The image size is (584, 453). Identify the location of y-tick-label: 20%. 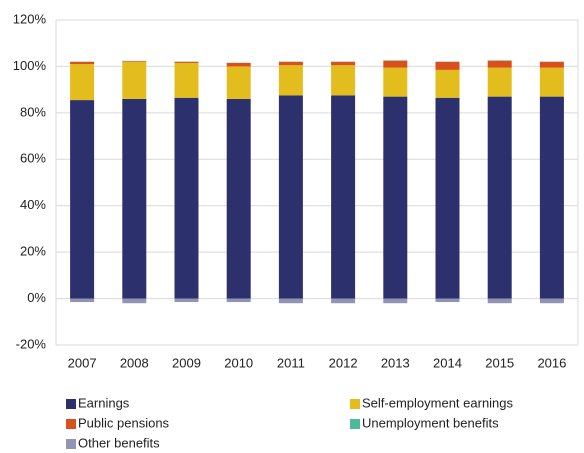
(33, 251).